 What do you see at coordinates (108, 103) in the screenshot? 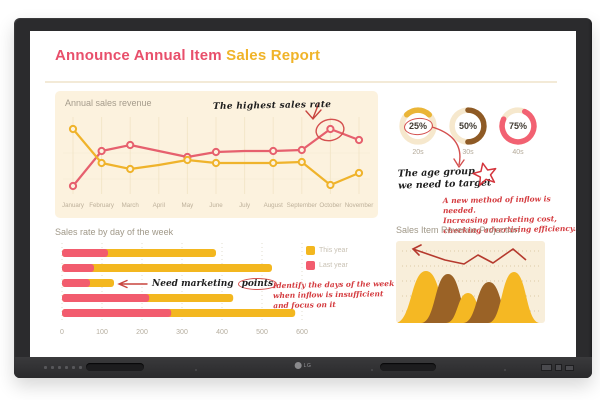
I see `annual-revenue-title: Annual sales revenue` at bounding box center [108, 103].